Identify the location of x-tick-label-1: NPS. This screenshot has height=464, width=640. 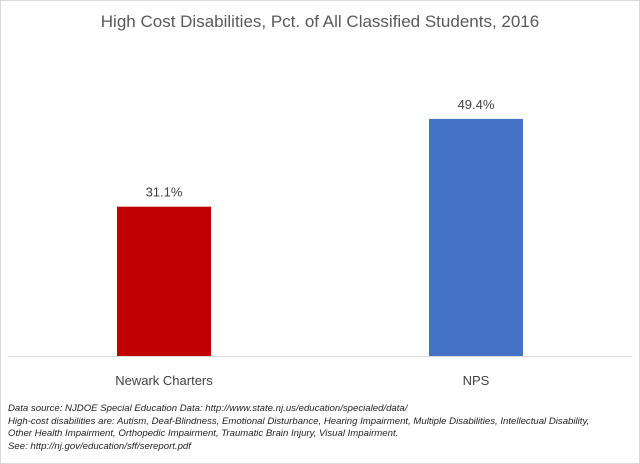
(476, 380).